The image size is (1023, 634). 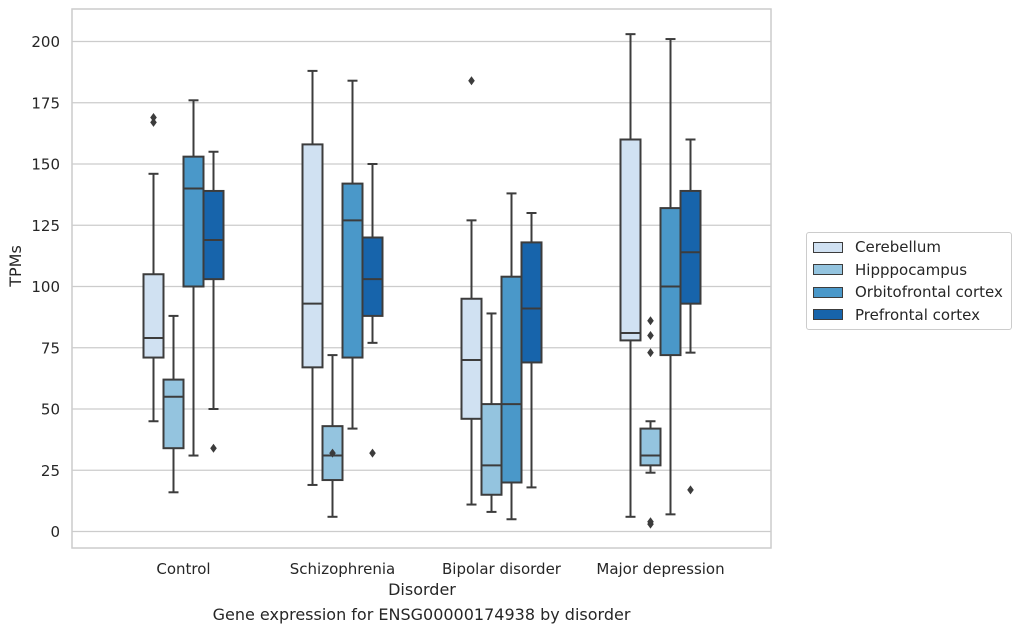 I want to click on legend-item: Hipppocampus, so click(x=908, y=270).